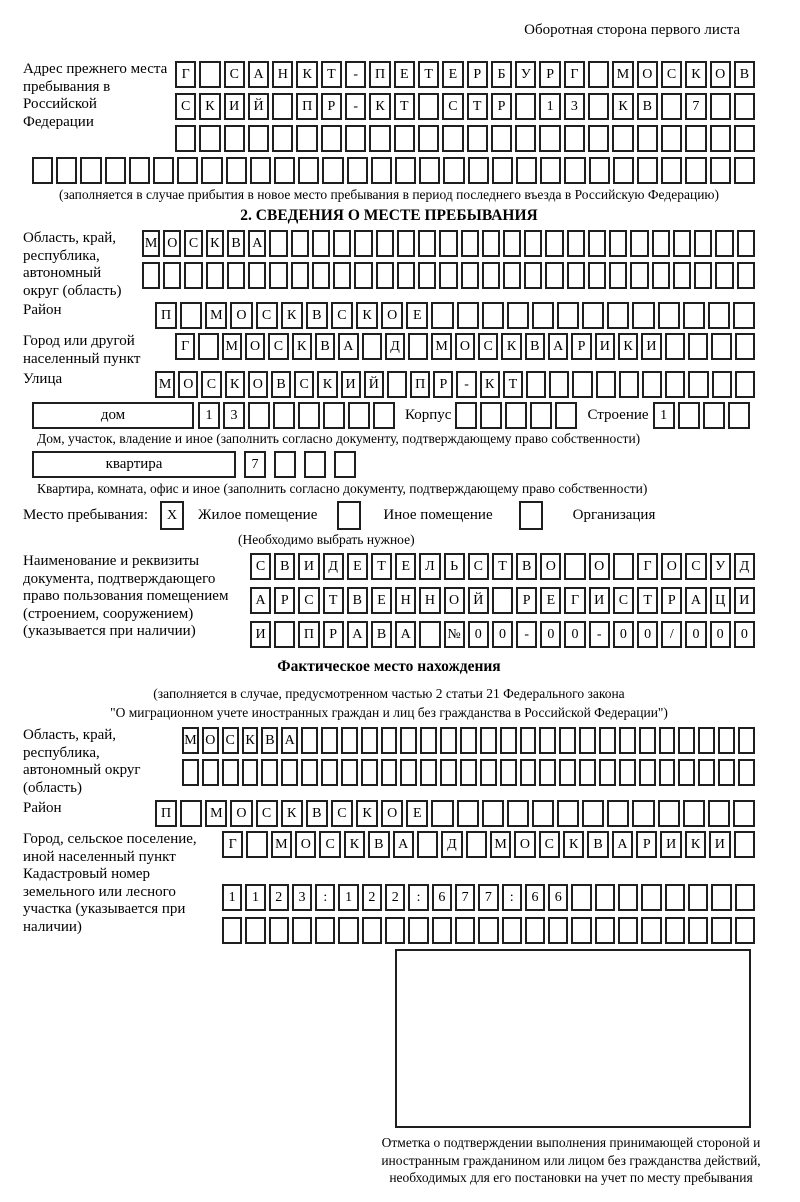 This screenshot has height=1202, width=800. Describe the element at coordinates (234, 415) in the screenshot. I see `char-box: 3` at that location.